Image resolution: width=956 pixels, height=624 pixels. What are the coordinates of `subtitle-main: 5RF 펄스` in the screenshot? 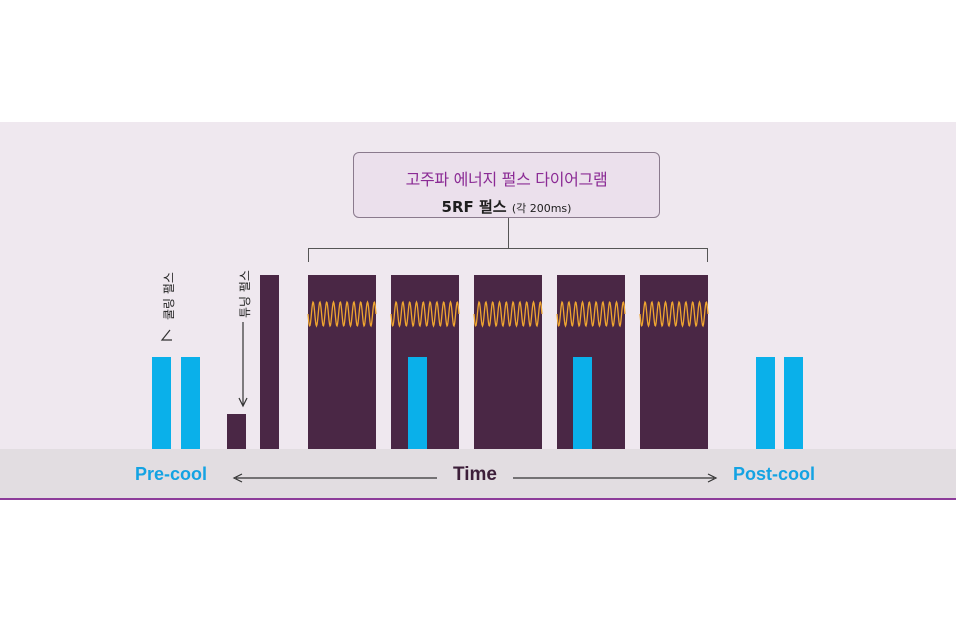 It's located at (474, 207).